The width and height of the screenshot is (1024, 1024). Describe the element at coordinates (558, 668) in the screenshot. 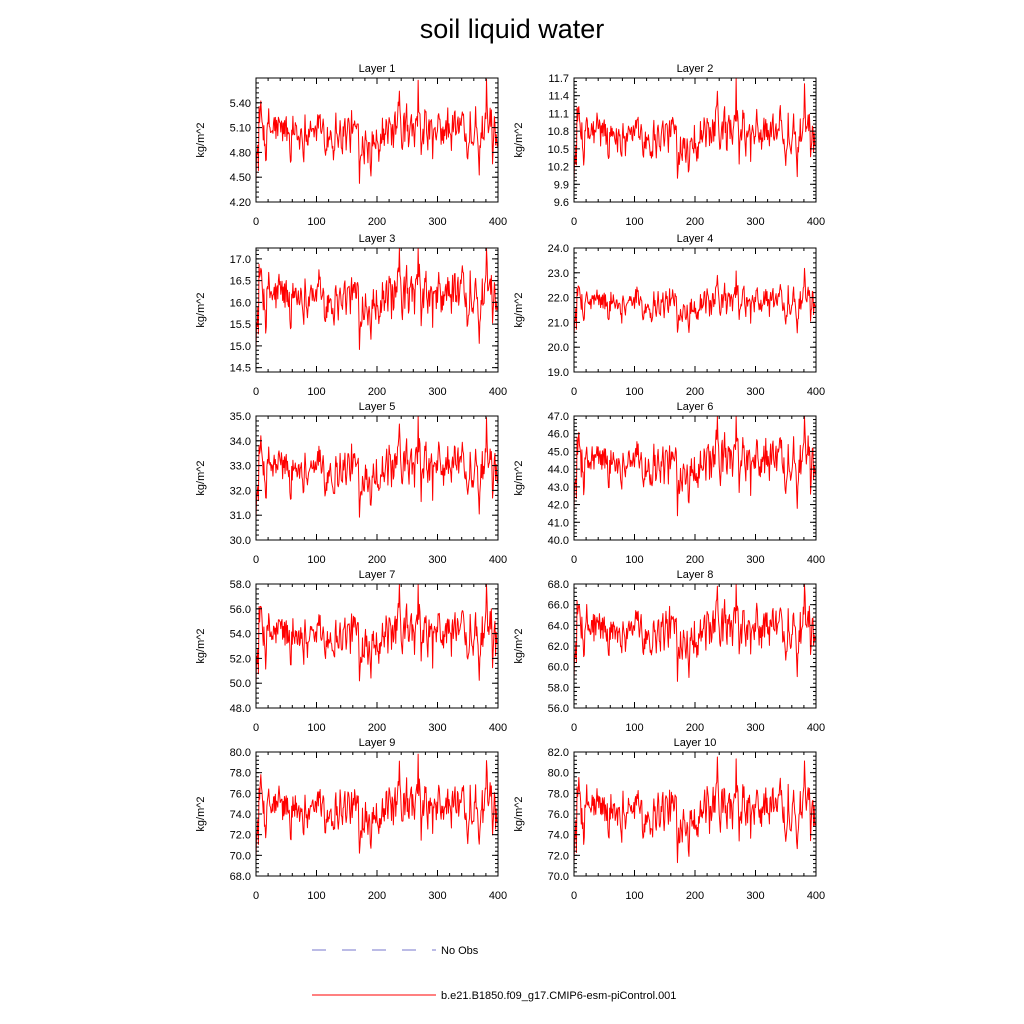

I see `y-tick-label: 60.0` at that location.